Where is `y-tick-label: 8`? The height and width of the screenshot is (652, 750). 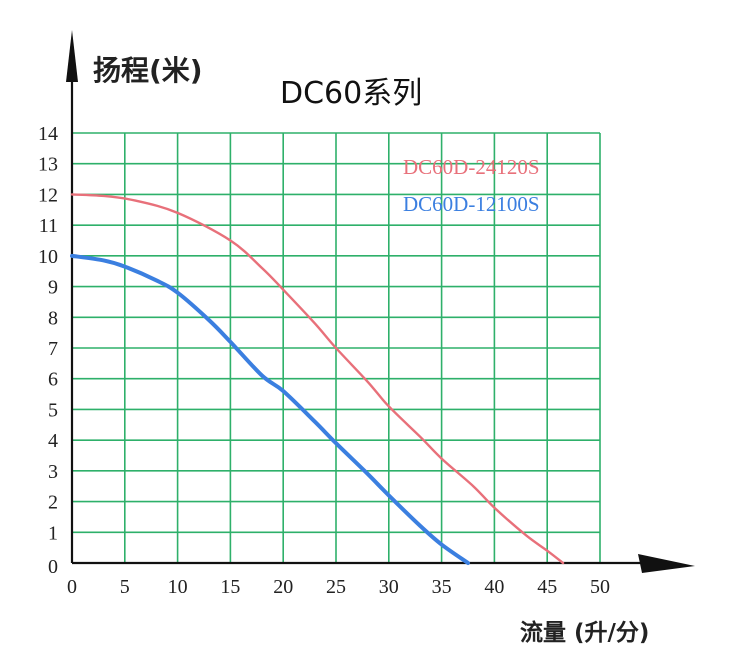 y-tick-label: 8 is located at coordinates (53, 318).